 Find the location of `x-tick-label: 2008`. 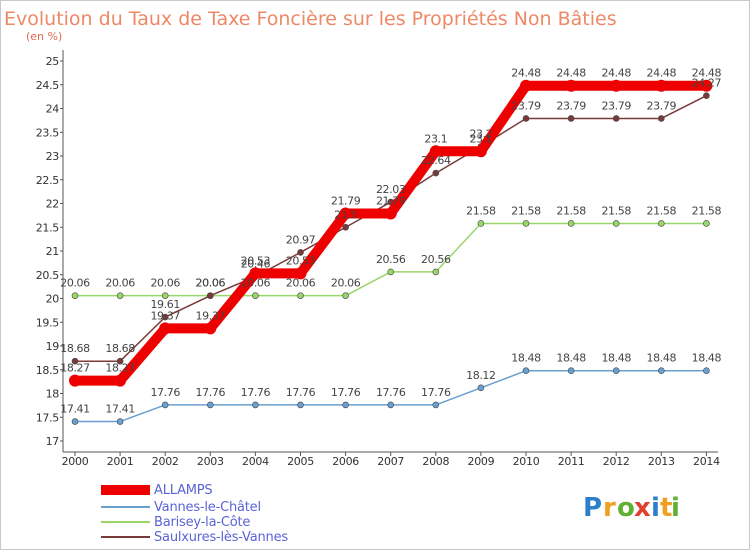

x-tick-label: 2008 is located at coordinates (435, 461).